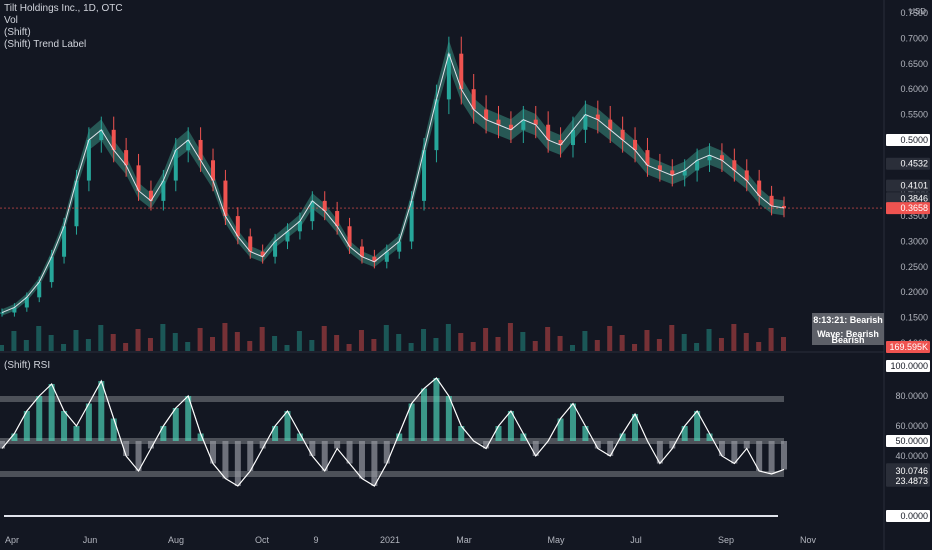 This screenshot has width=932, height=550. I want to click on price-tag-label-5: 0.3658, so click(914, 208).